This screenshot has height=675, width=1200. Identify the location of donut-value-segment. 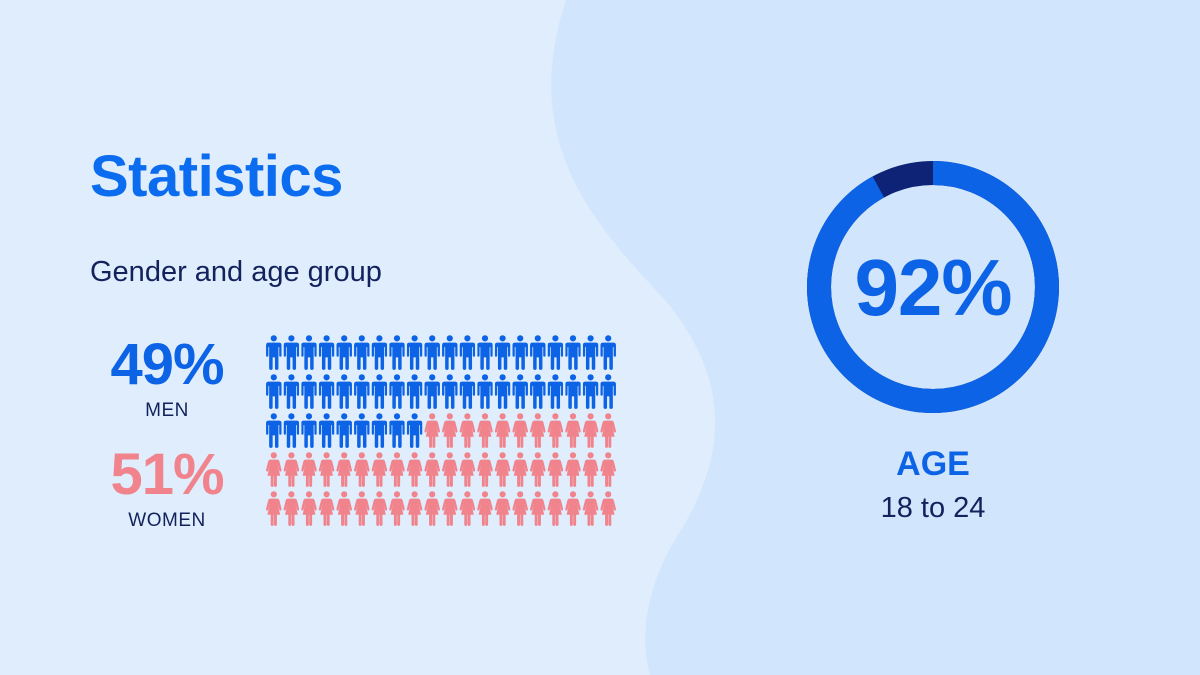
(933, 287).